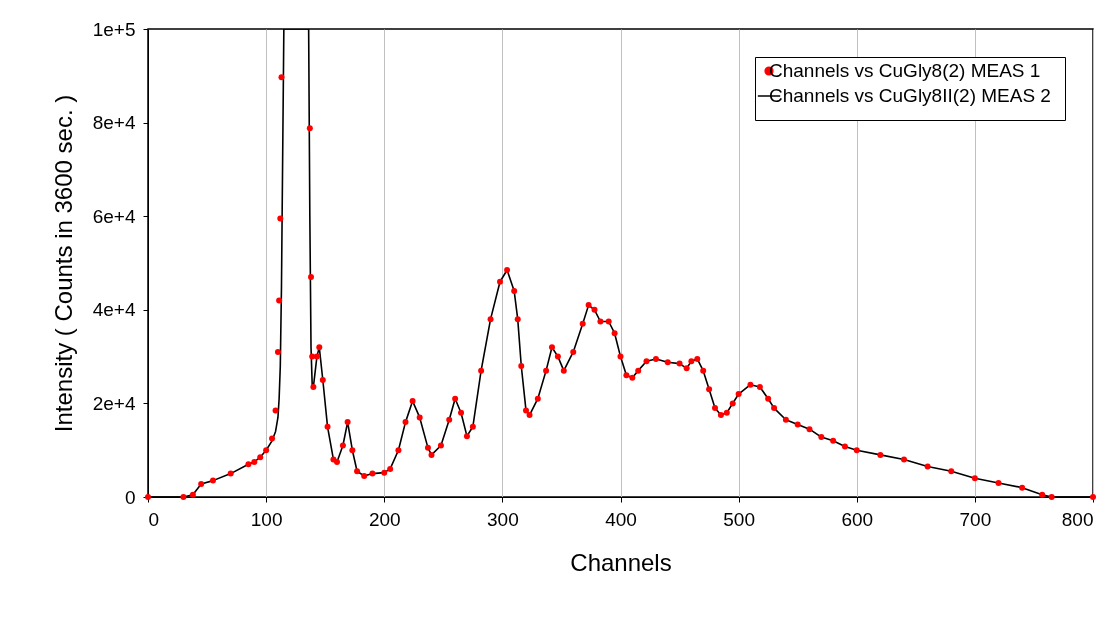  I want to click on x-tick-label: 100, so click(266, 519).